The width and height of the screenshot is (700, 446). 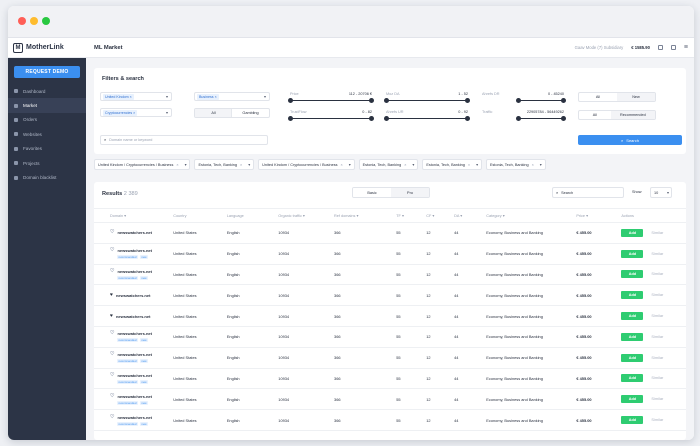 I want to click on trustflow-range: TrustFlow 0 - 82, so click(x=331, y=115).